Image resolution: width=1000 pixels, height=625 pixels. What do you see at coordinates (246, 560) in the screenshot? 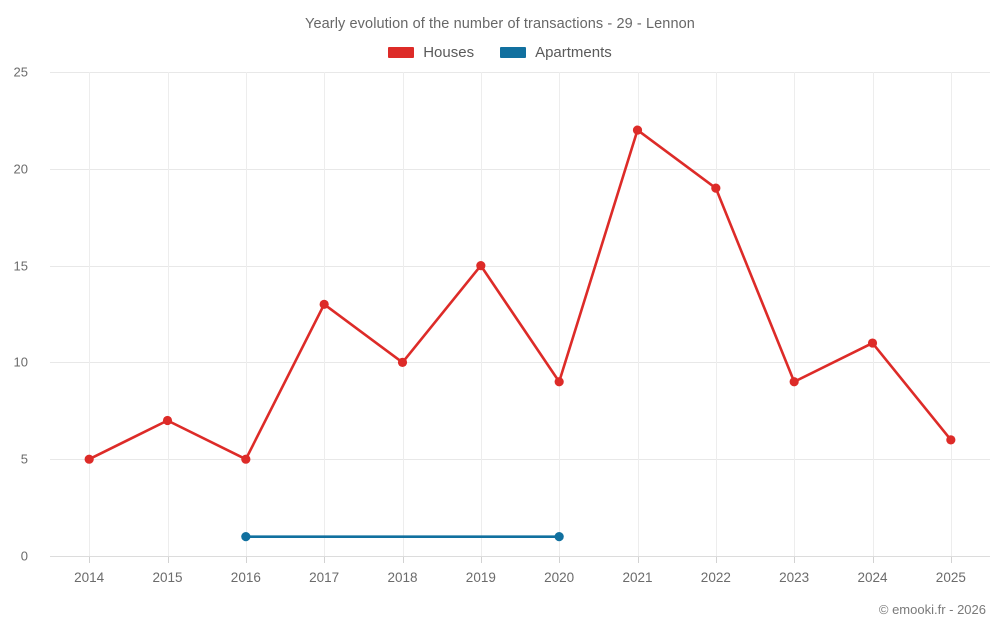
I see `tick-mark-2016` at bounding box center [246, 560].